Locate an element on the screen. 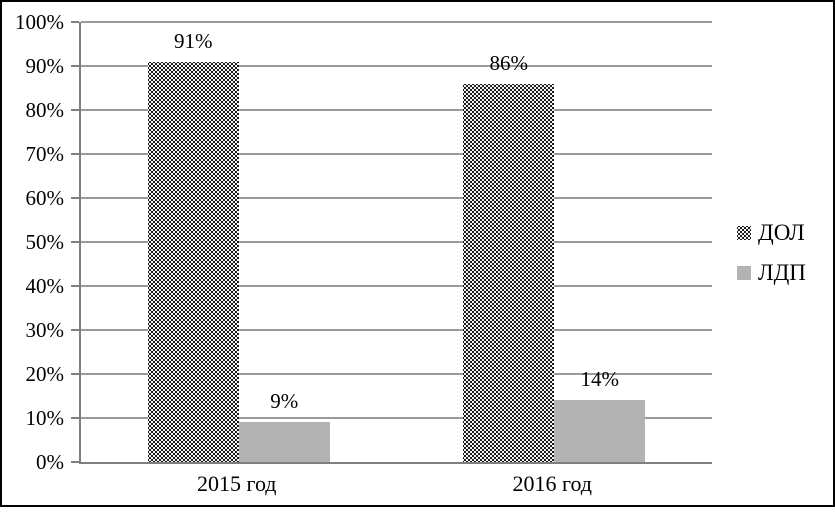 Image resolution: width=835 pixels, height=513 pixels. bar-dol-2015 is located at coordinates (193, 261).